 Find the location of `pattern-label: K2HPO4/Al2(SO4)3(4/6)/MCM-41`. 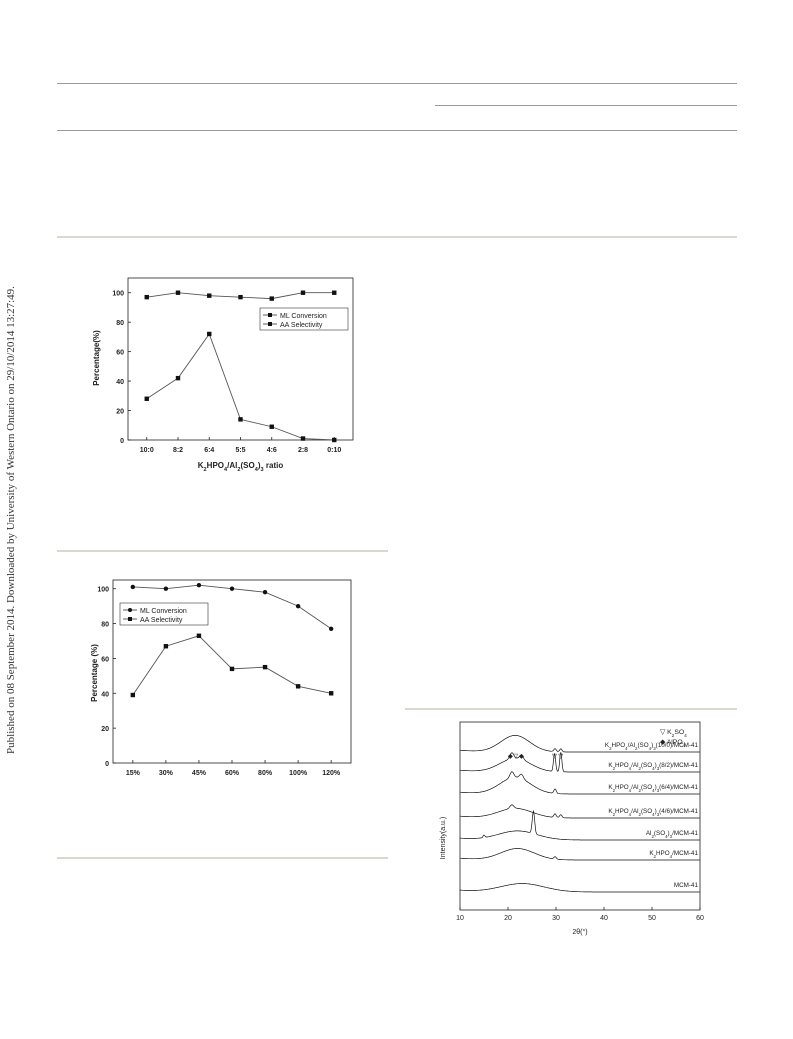

pattern-label: K2HPO4/Al2(SO4)3(4/6)/MCM-41 is located at coordinates (653, 812).